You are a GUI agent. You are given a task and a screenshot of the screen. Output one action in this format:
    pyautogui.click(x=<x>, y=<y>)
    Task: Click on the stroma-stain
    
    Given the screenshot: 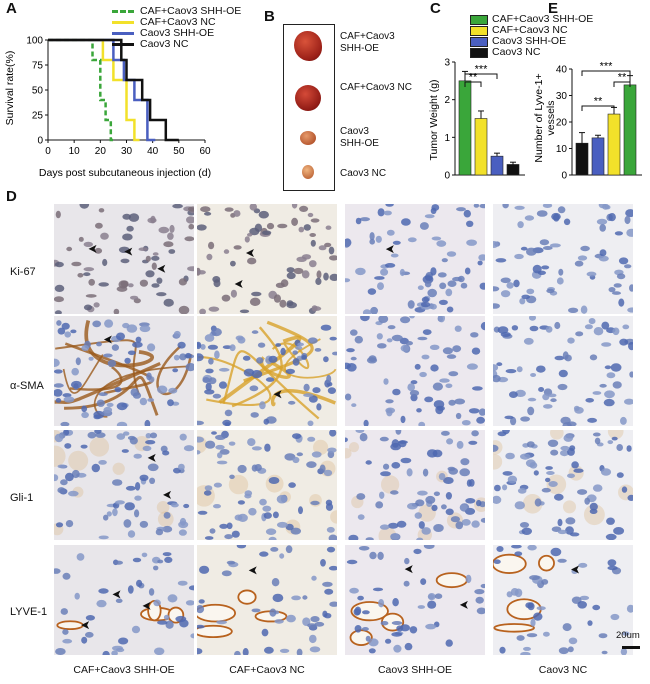 What is the action you would take?
    pyautogui.click(x=107, y=382)
    